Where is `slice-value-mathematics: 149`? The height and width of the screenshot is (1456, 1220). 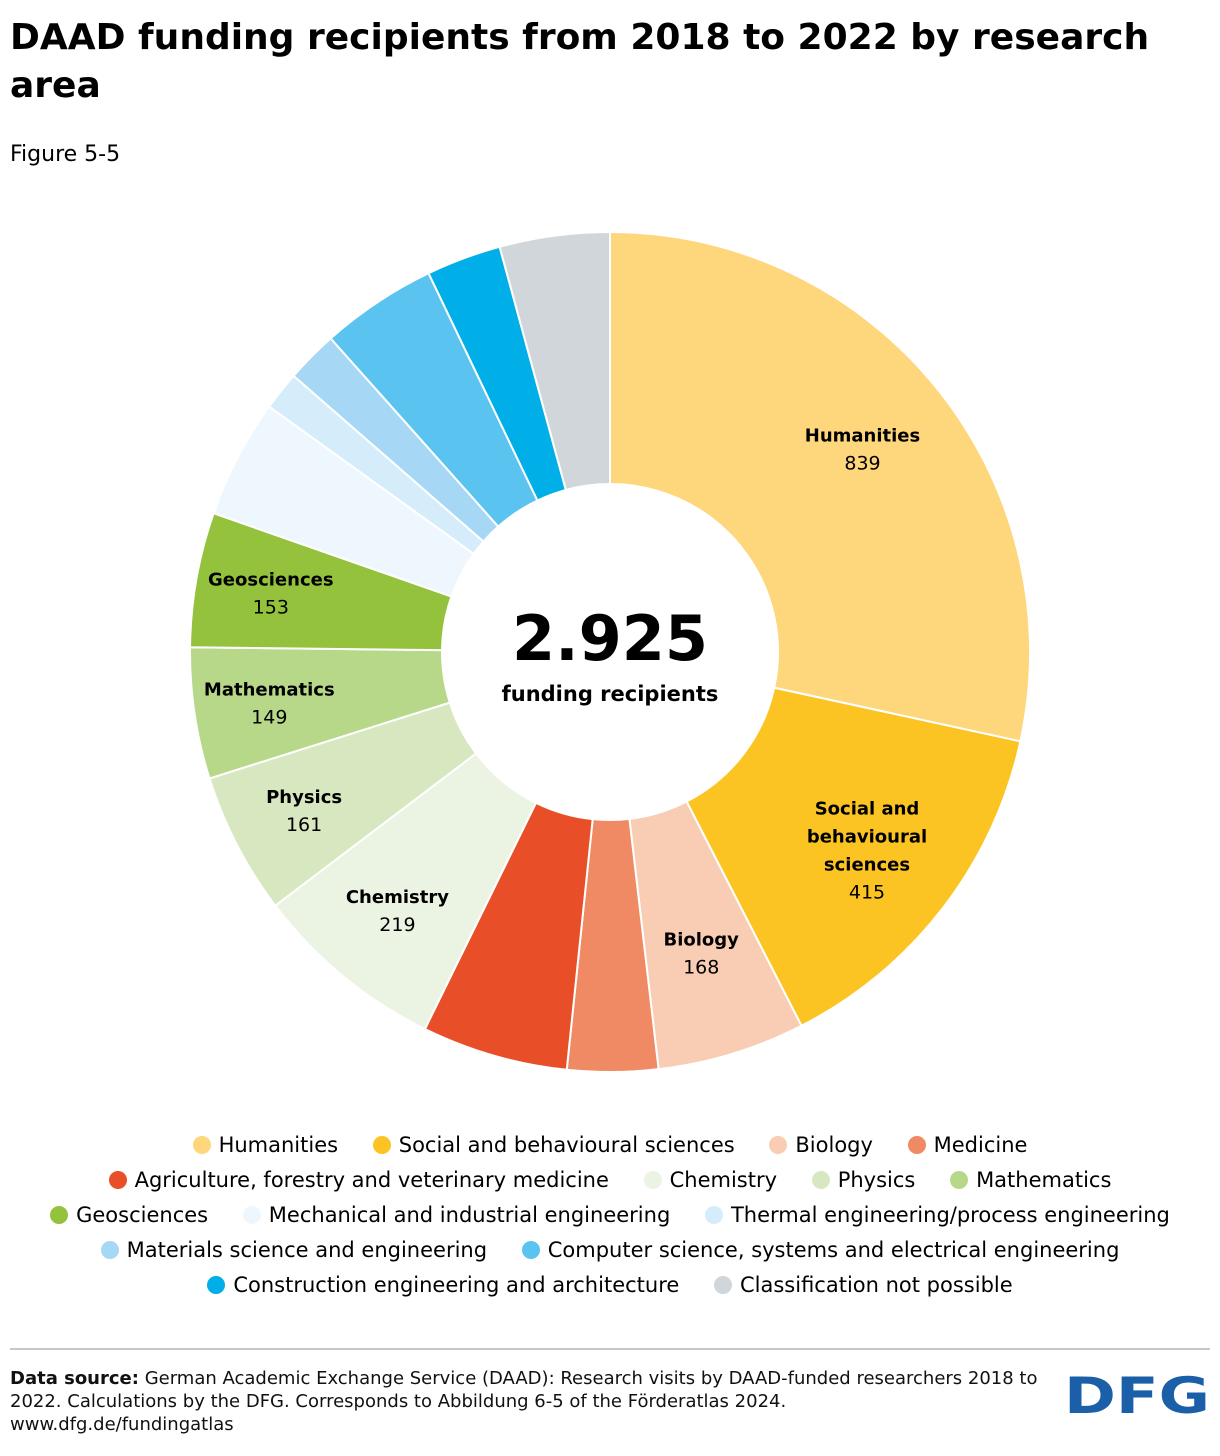
slice-value-mathematics: 149 is located at coordinates (269, 718).